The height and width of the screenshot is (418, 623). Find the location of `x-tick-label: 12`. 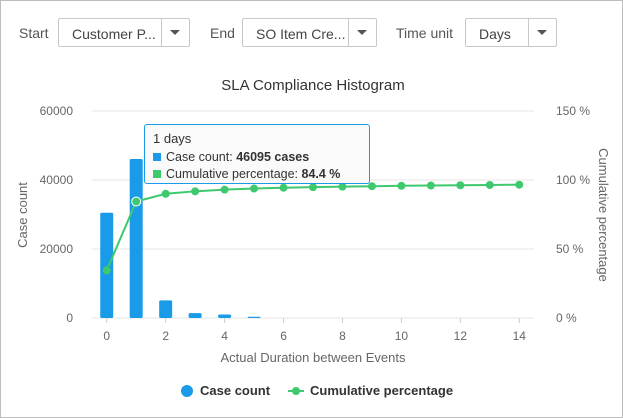

x-tick-label: 12 is located at coordinates (461, 336).